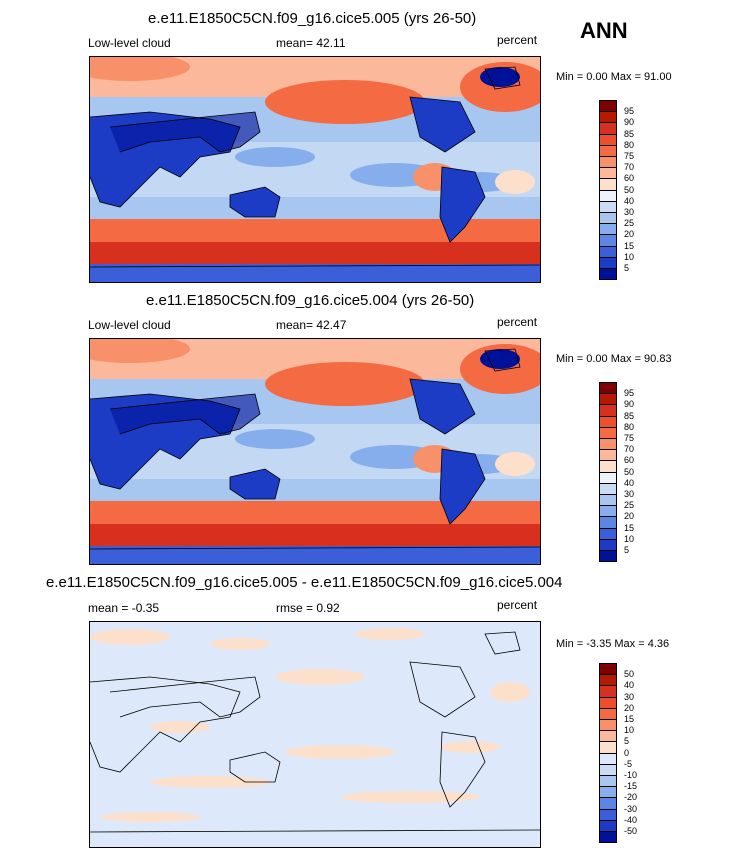 This screenshot has width=733, height=852. Describe the element at coordinates (631, 808) in the screenshot. I see `colorbar-label: -30` at that location.